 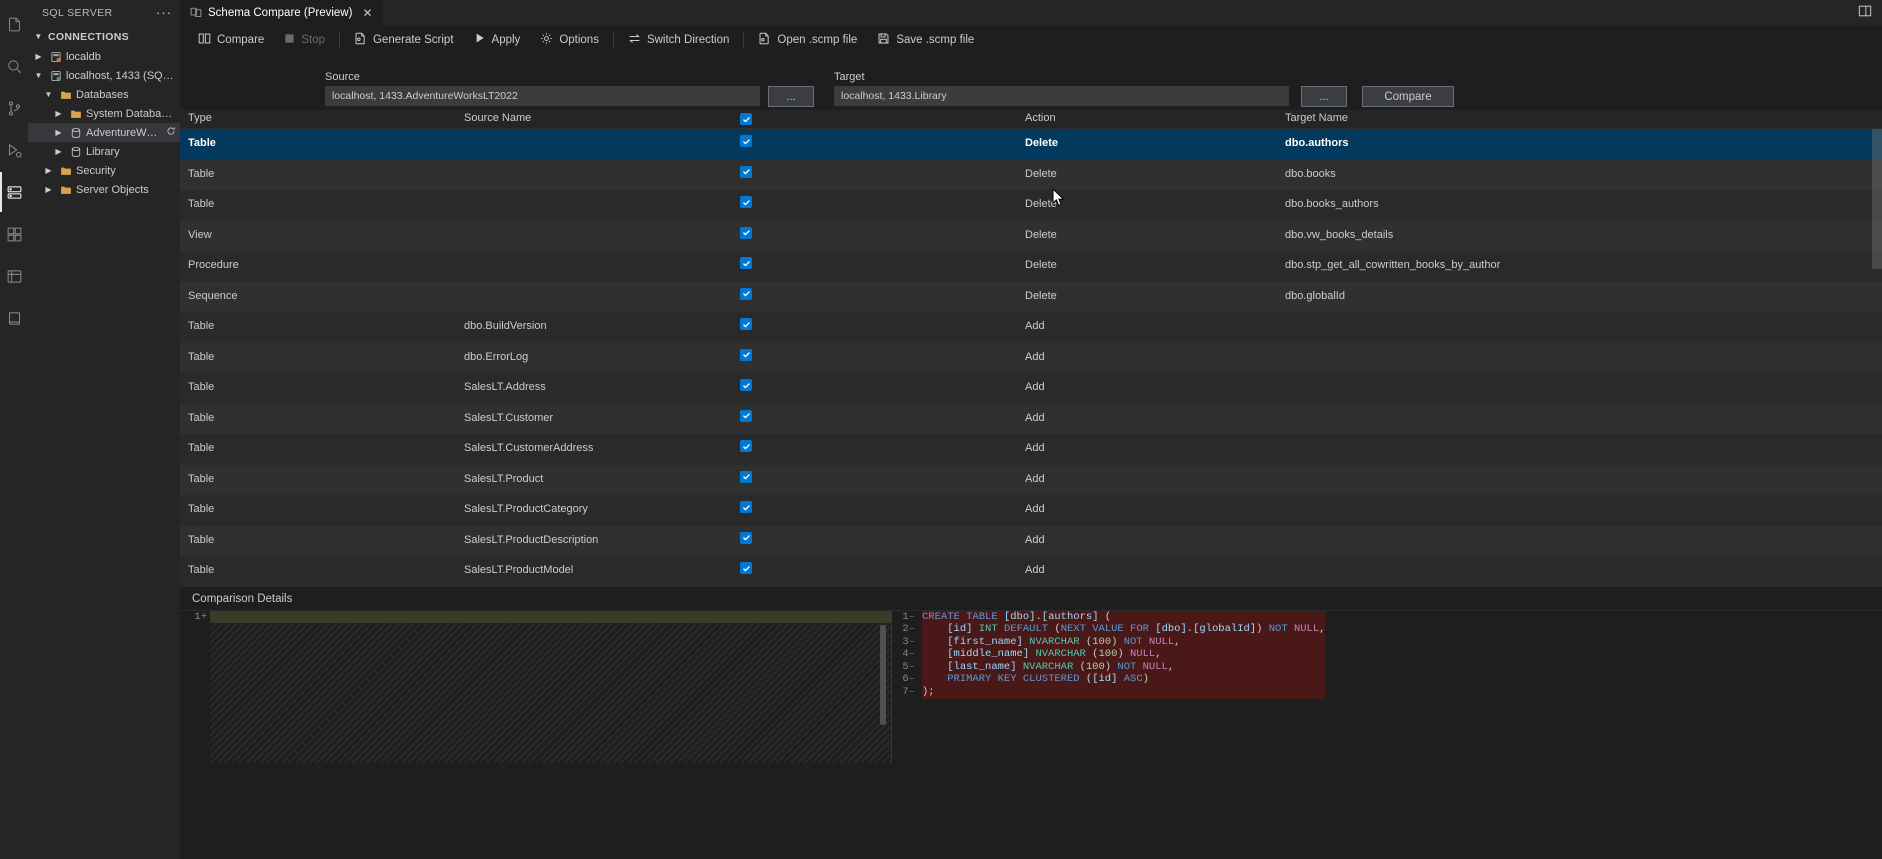 I want to click on grid-vertical-scrollbar, so click(x=1877, y=199).